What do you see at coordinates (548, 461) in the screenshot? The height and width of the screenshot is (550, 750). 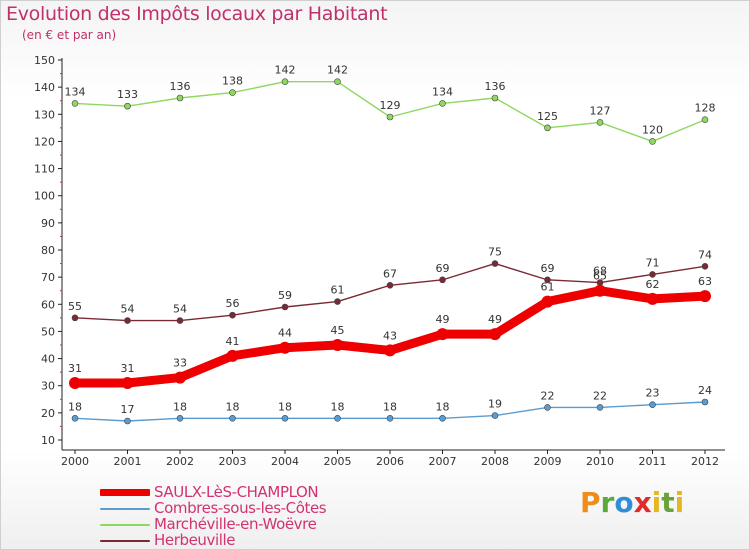 I see `x-tick-label: 2009` at bounding box center [548, 461].